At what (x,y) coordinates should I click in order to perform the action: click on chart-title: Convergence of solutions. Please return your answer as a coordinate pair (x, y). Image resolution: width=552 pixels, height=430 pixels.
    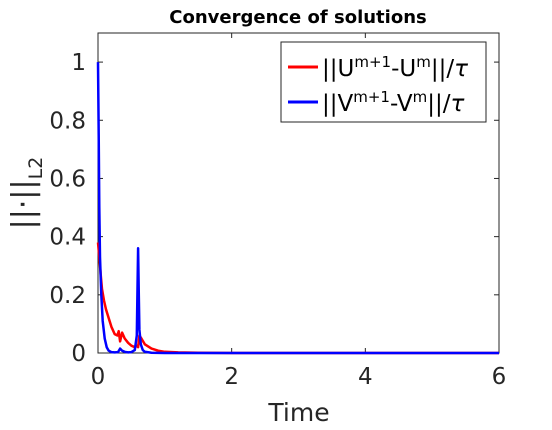
    Looking at the image, I should click on (297, 17).